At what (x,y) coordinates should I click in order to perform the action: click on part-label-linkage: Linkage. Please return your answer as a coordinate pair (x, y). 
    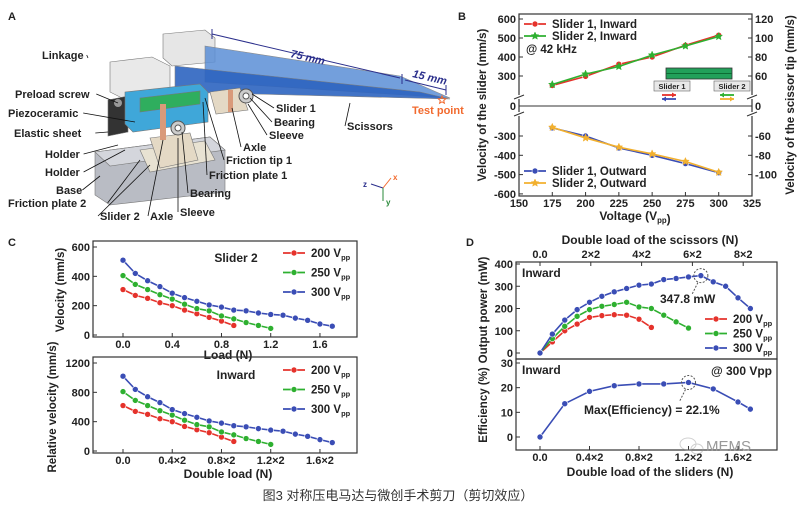
    Looking at the image, I should click on (63, 56).